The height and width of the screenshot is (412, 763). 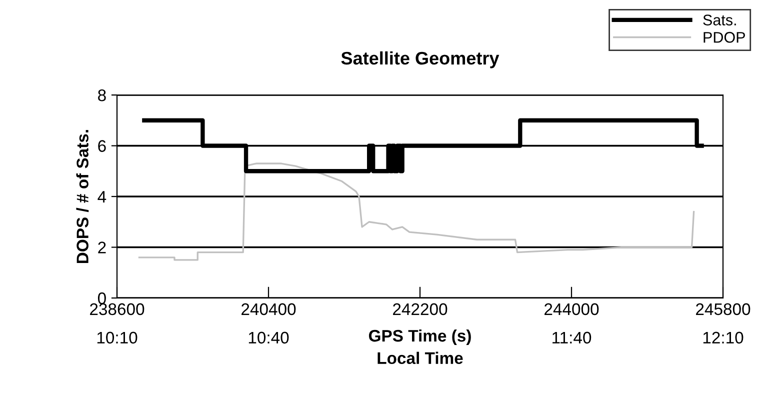 What do you see at coordinates (420, 309) in the screenshot?
I see `x-tick-label: 242200` at bounding box center [420, 309].